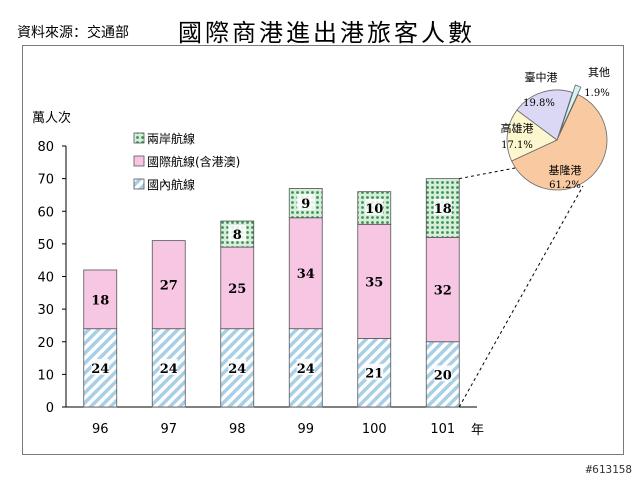 The height and width of the screenshot is (480, 640). I want to click on y-tick-label: 60, so click(45, 212).